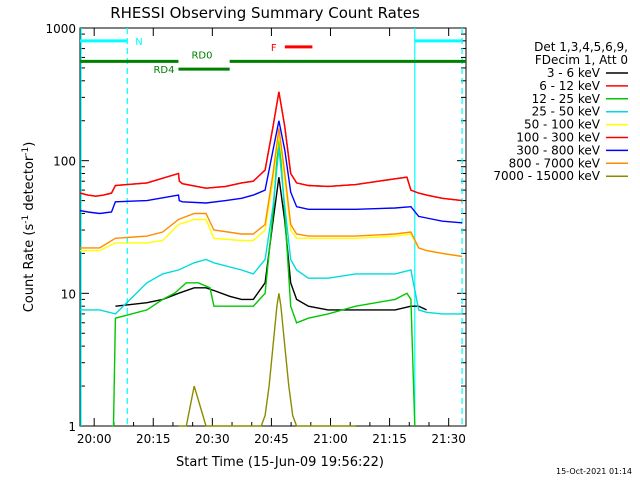 The height and width of the screenshot is (480, 640). Describe the element at coordinates (562, 125) in the screenshot. I see `legend-label: 50 - 100 keV` at that location.